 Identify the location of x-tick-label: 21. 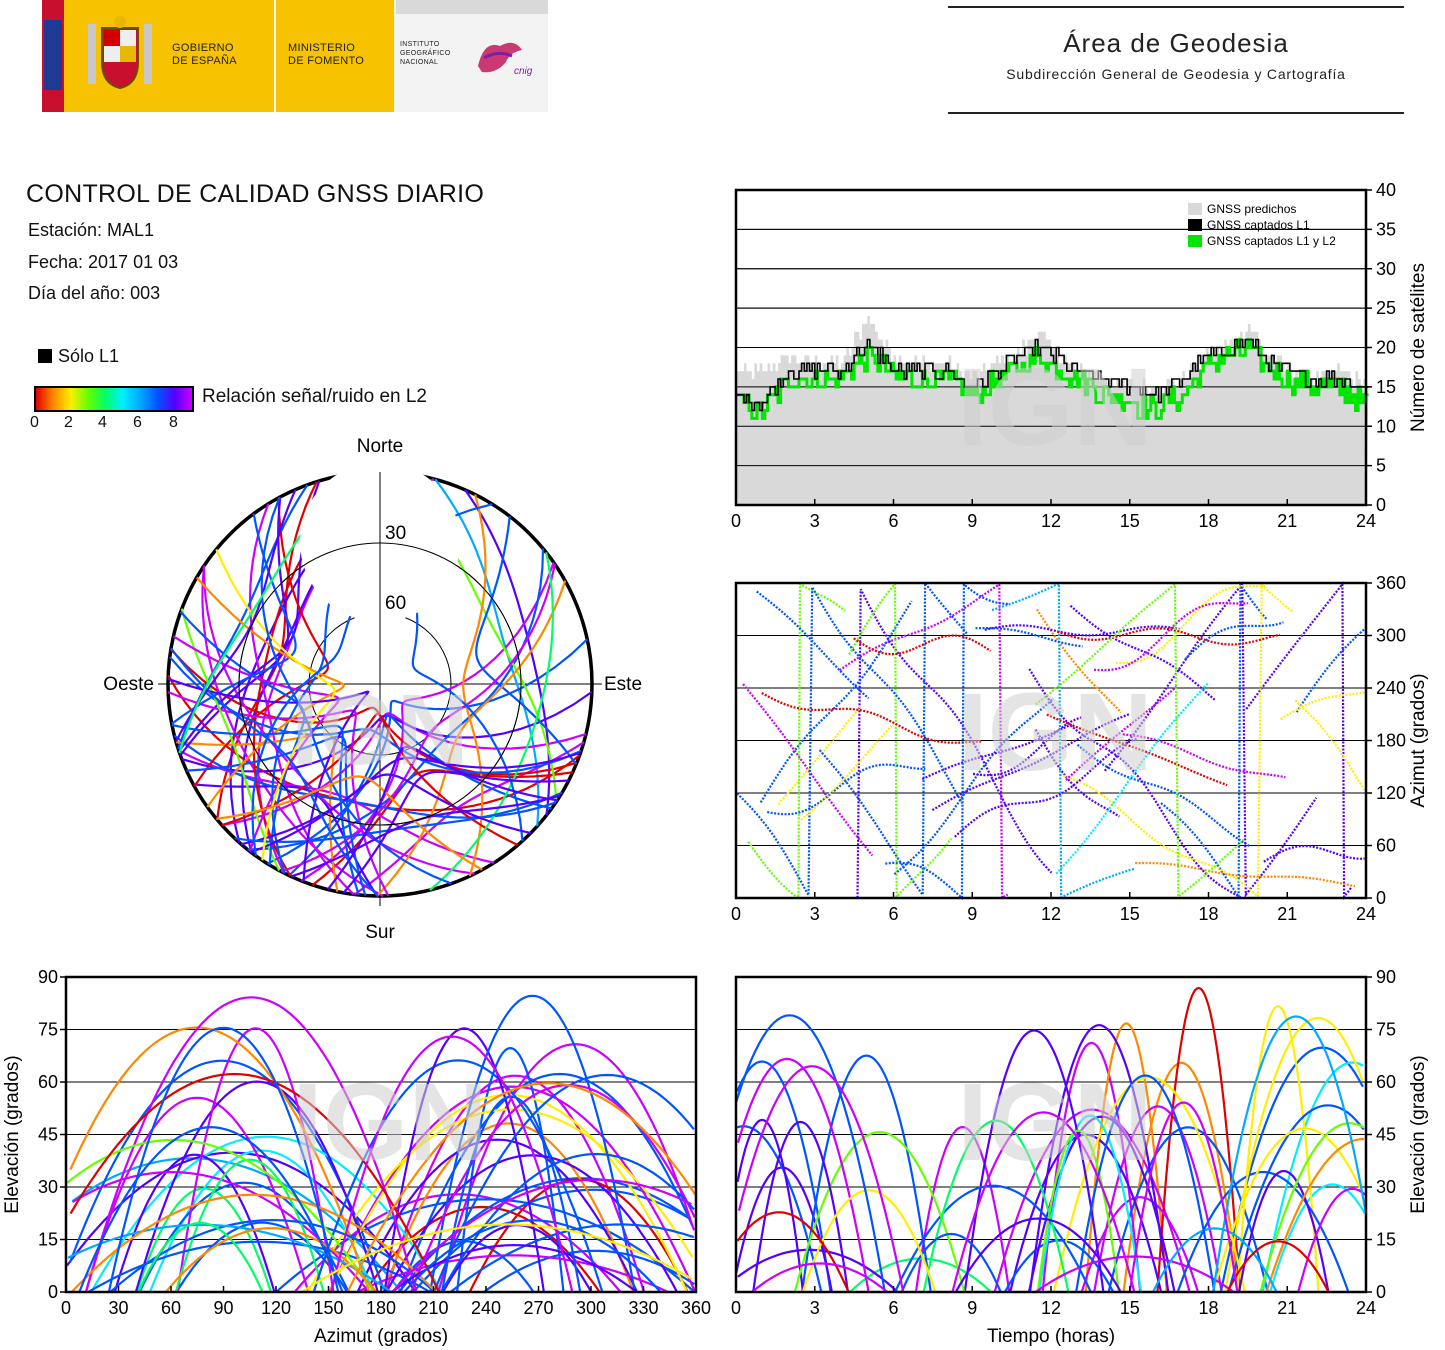
(1287, 521).